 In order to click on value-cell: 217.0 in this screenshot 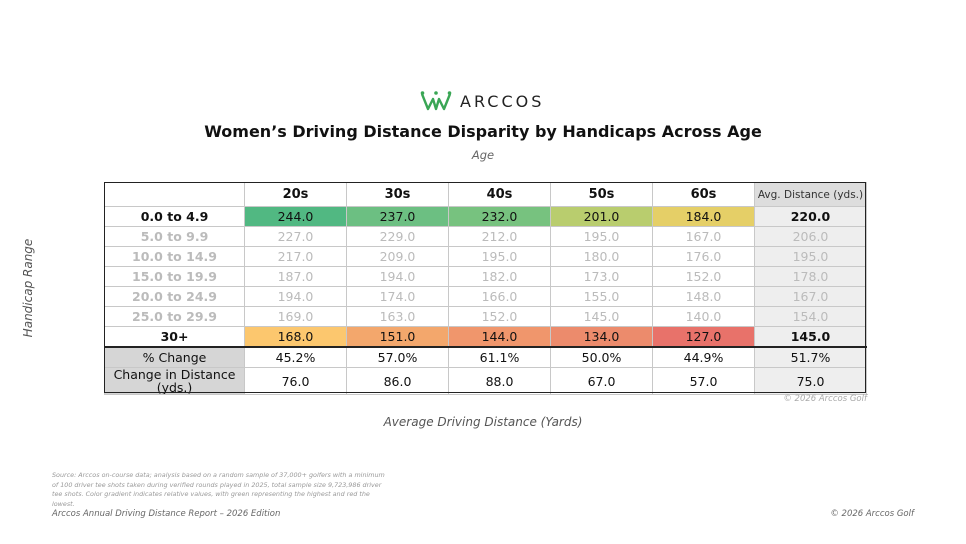, I will do `click(295, 256)`.